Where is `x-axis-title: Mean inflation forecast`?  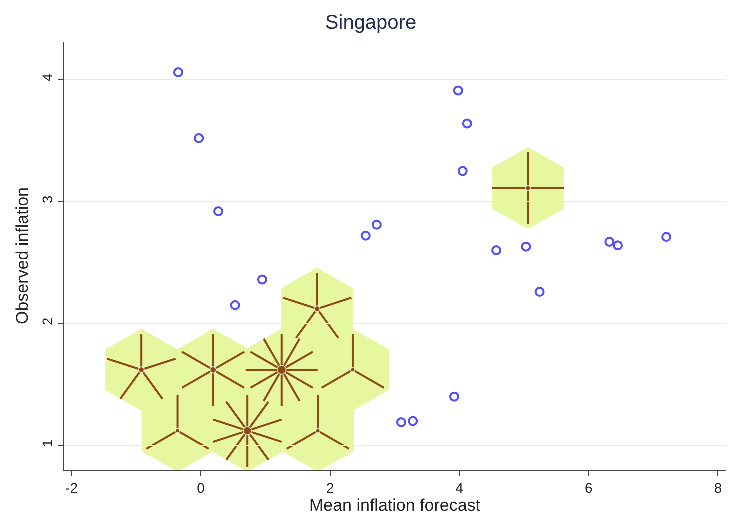
x-axis-title: Mean inflation forecast is located at coordinates (395, 506).